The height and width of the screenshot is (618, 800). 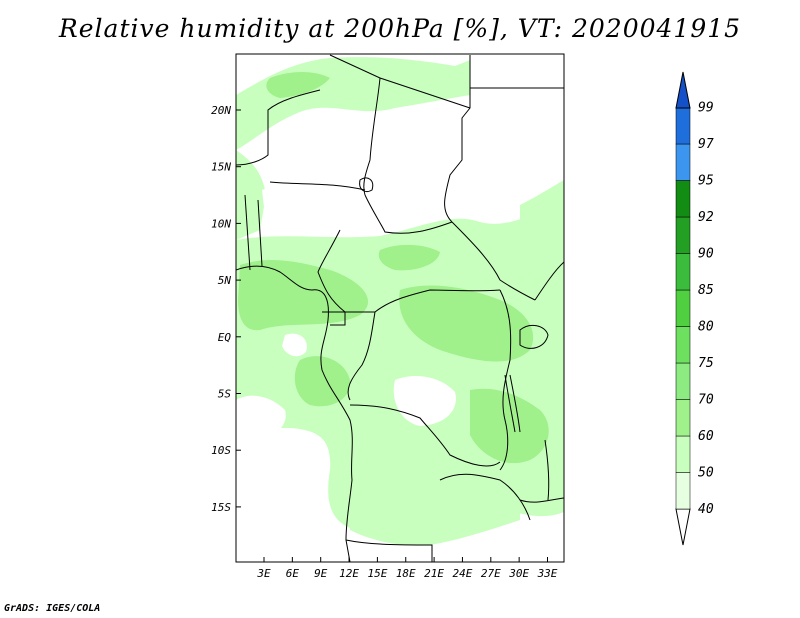 I want to click on colorbar-label: 85, so click(x=706, y=290).